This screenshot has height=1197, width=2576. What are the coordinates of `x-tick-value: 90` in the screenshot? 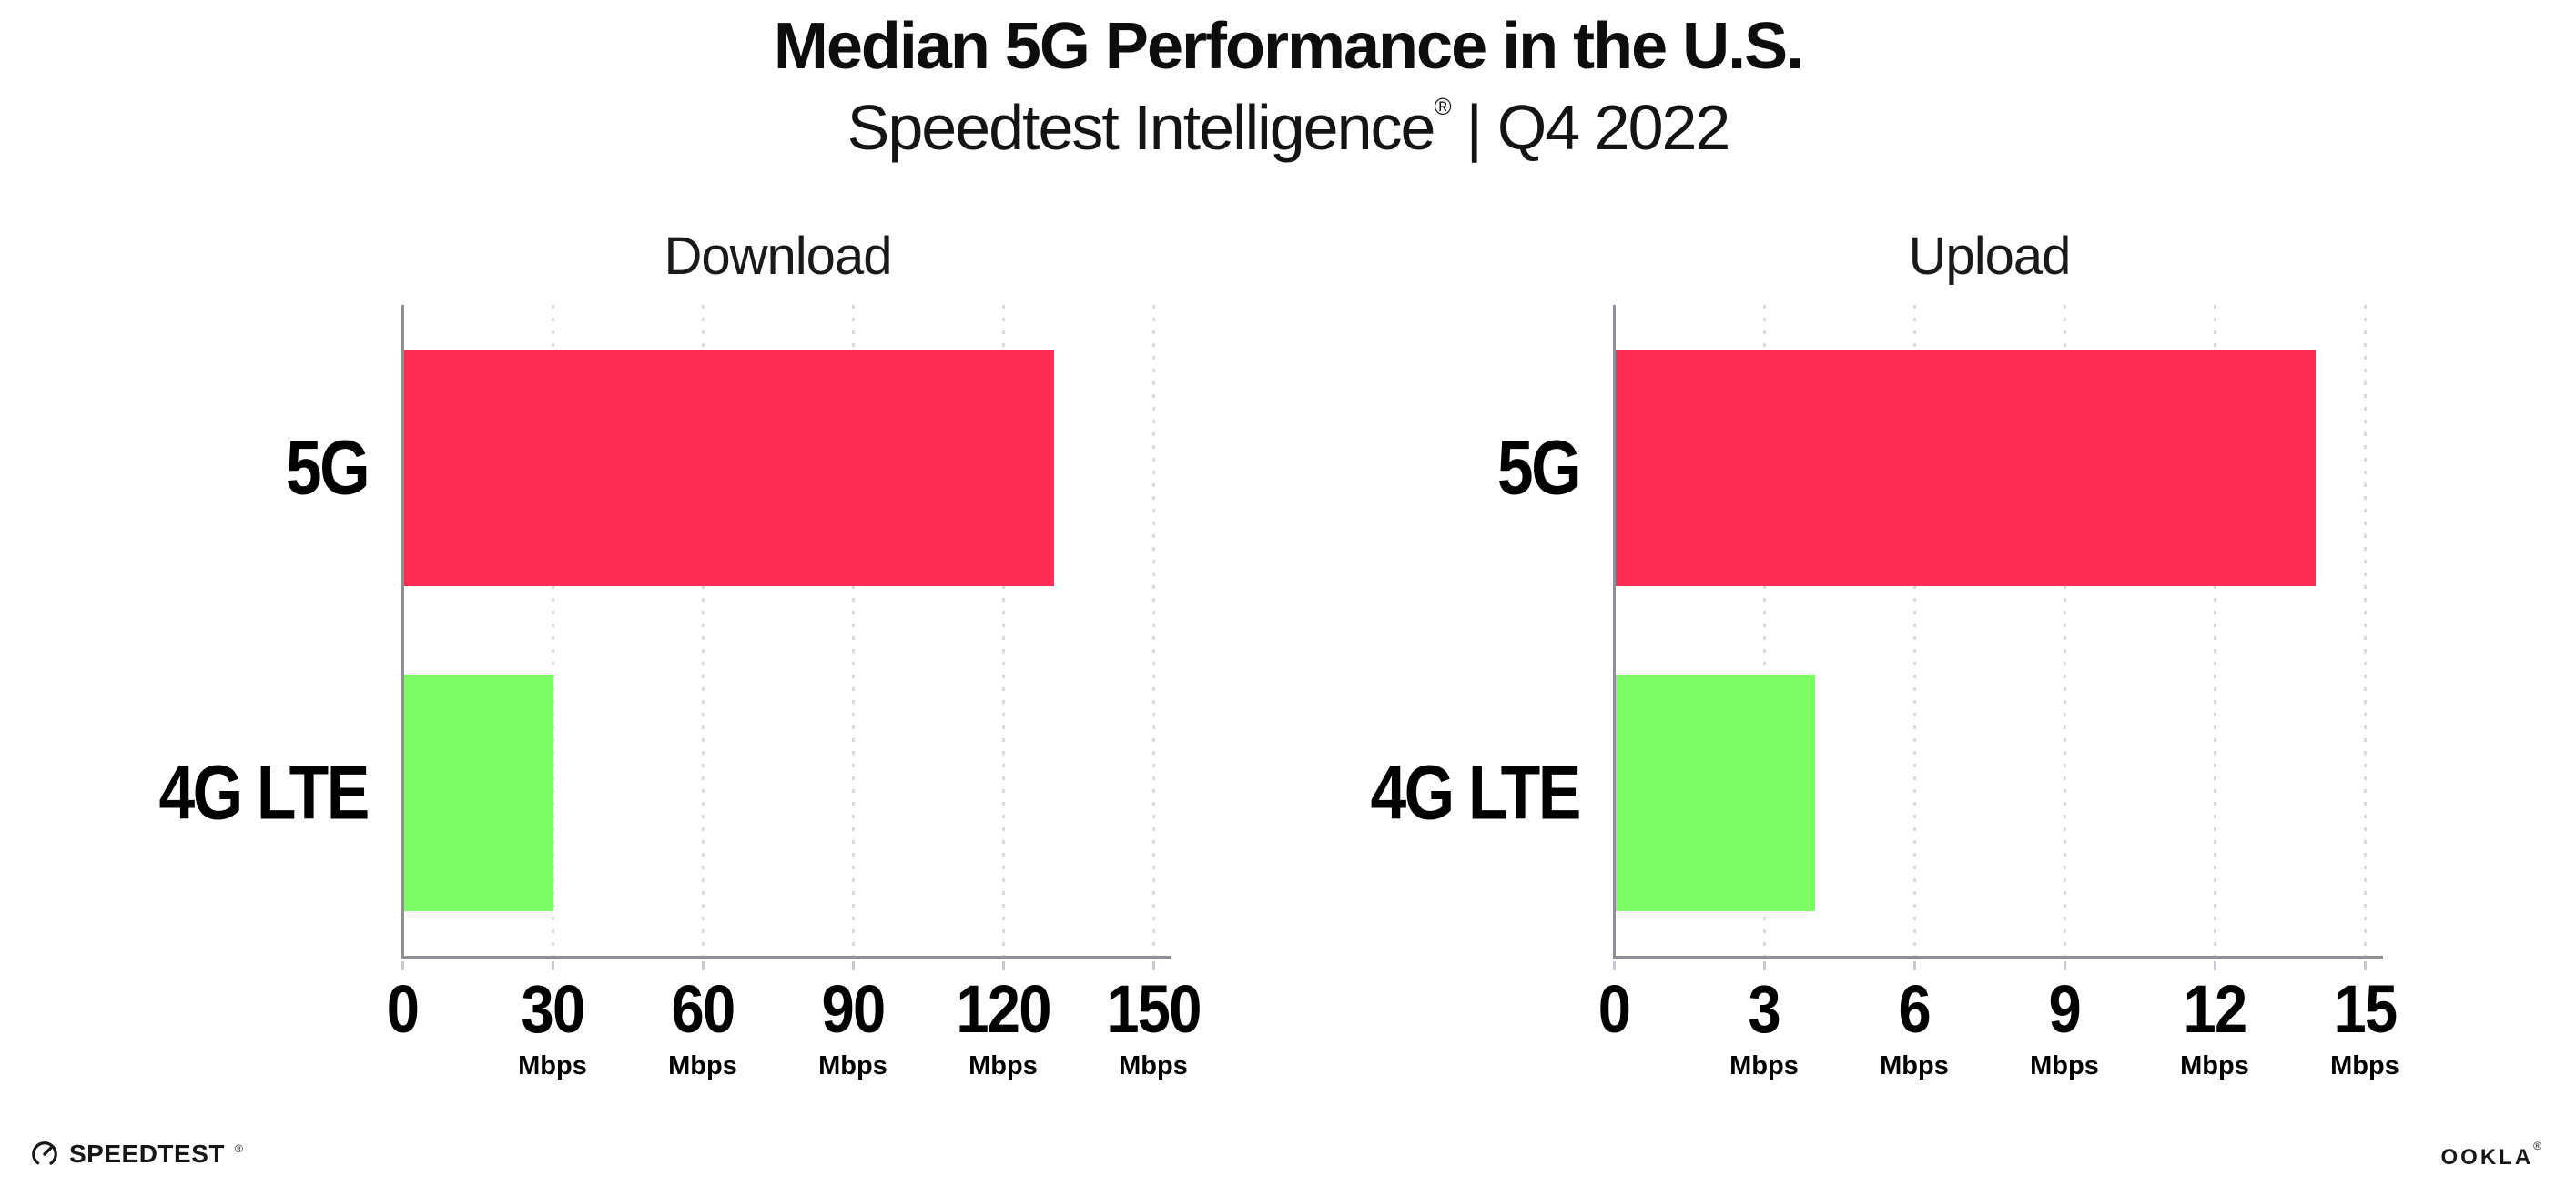 It's located at (854, 1009).